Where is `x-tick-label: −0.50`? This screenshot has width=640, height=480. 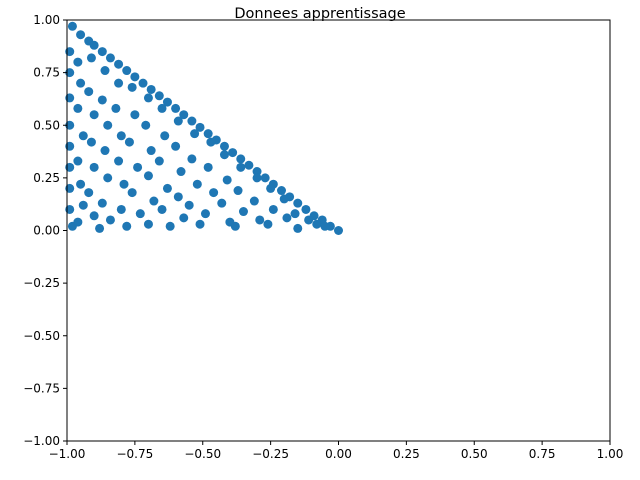
x-tick-label: −0.50 is located at coordinates (202, 454).